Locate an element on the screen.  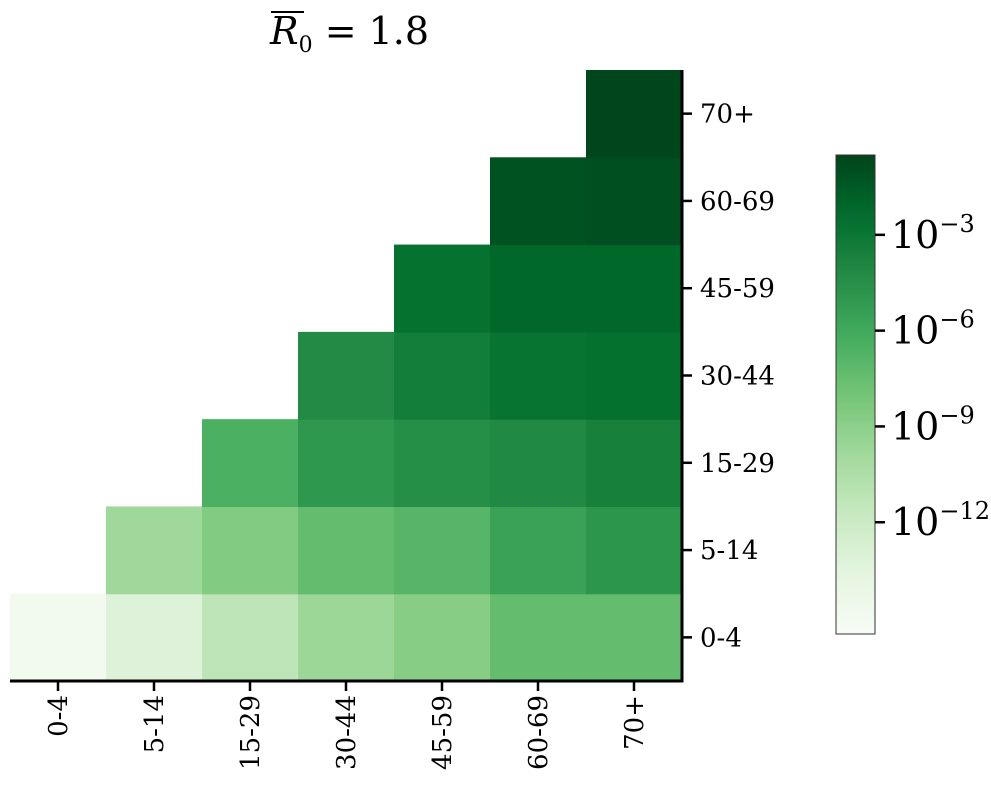
colorbar-tick-label: 10⁻⁹ is located at coordinates (933, 424).